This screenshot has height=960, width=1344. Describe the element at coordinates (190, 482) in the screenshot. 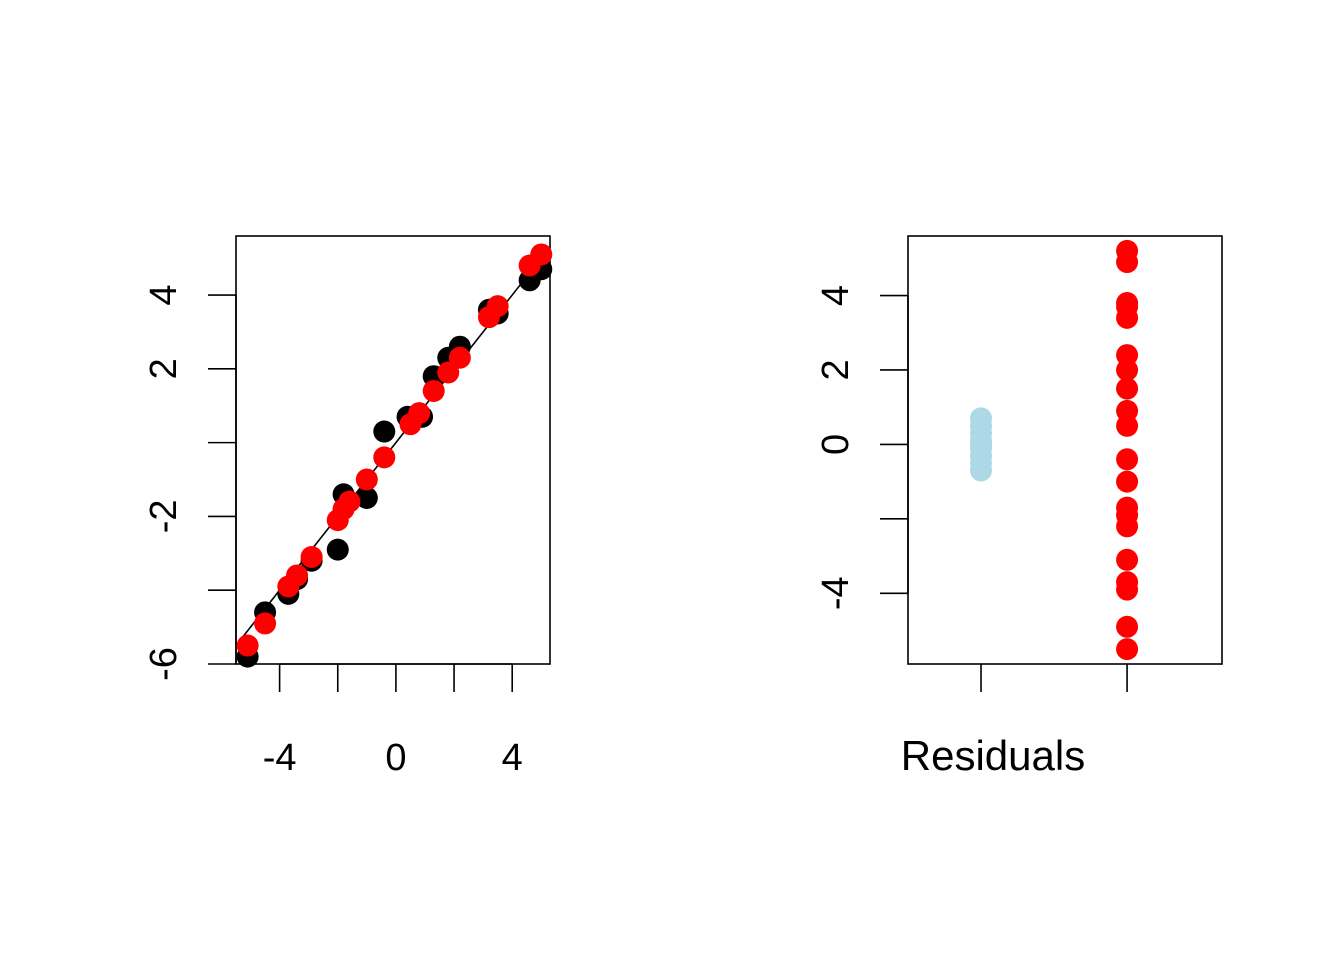

I see `y-axis-left: -6 -2 2 4` at that location.